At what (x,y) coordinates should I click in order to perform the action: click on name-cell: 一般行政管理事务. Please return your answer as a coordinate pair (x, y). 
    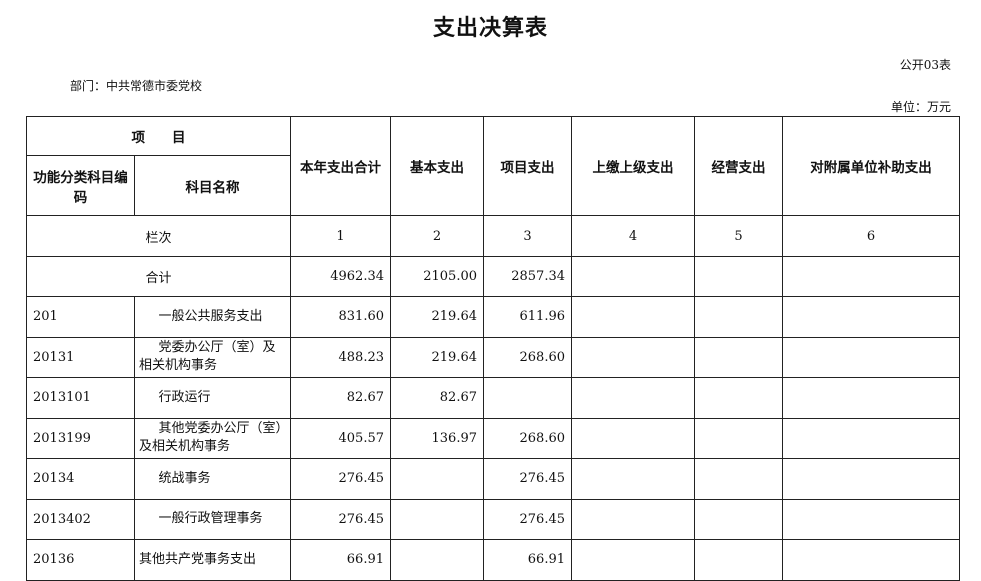
    Looking at the image, I should click on (212, 519).